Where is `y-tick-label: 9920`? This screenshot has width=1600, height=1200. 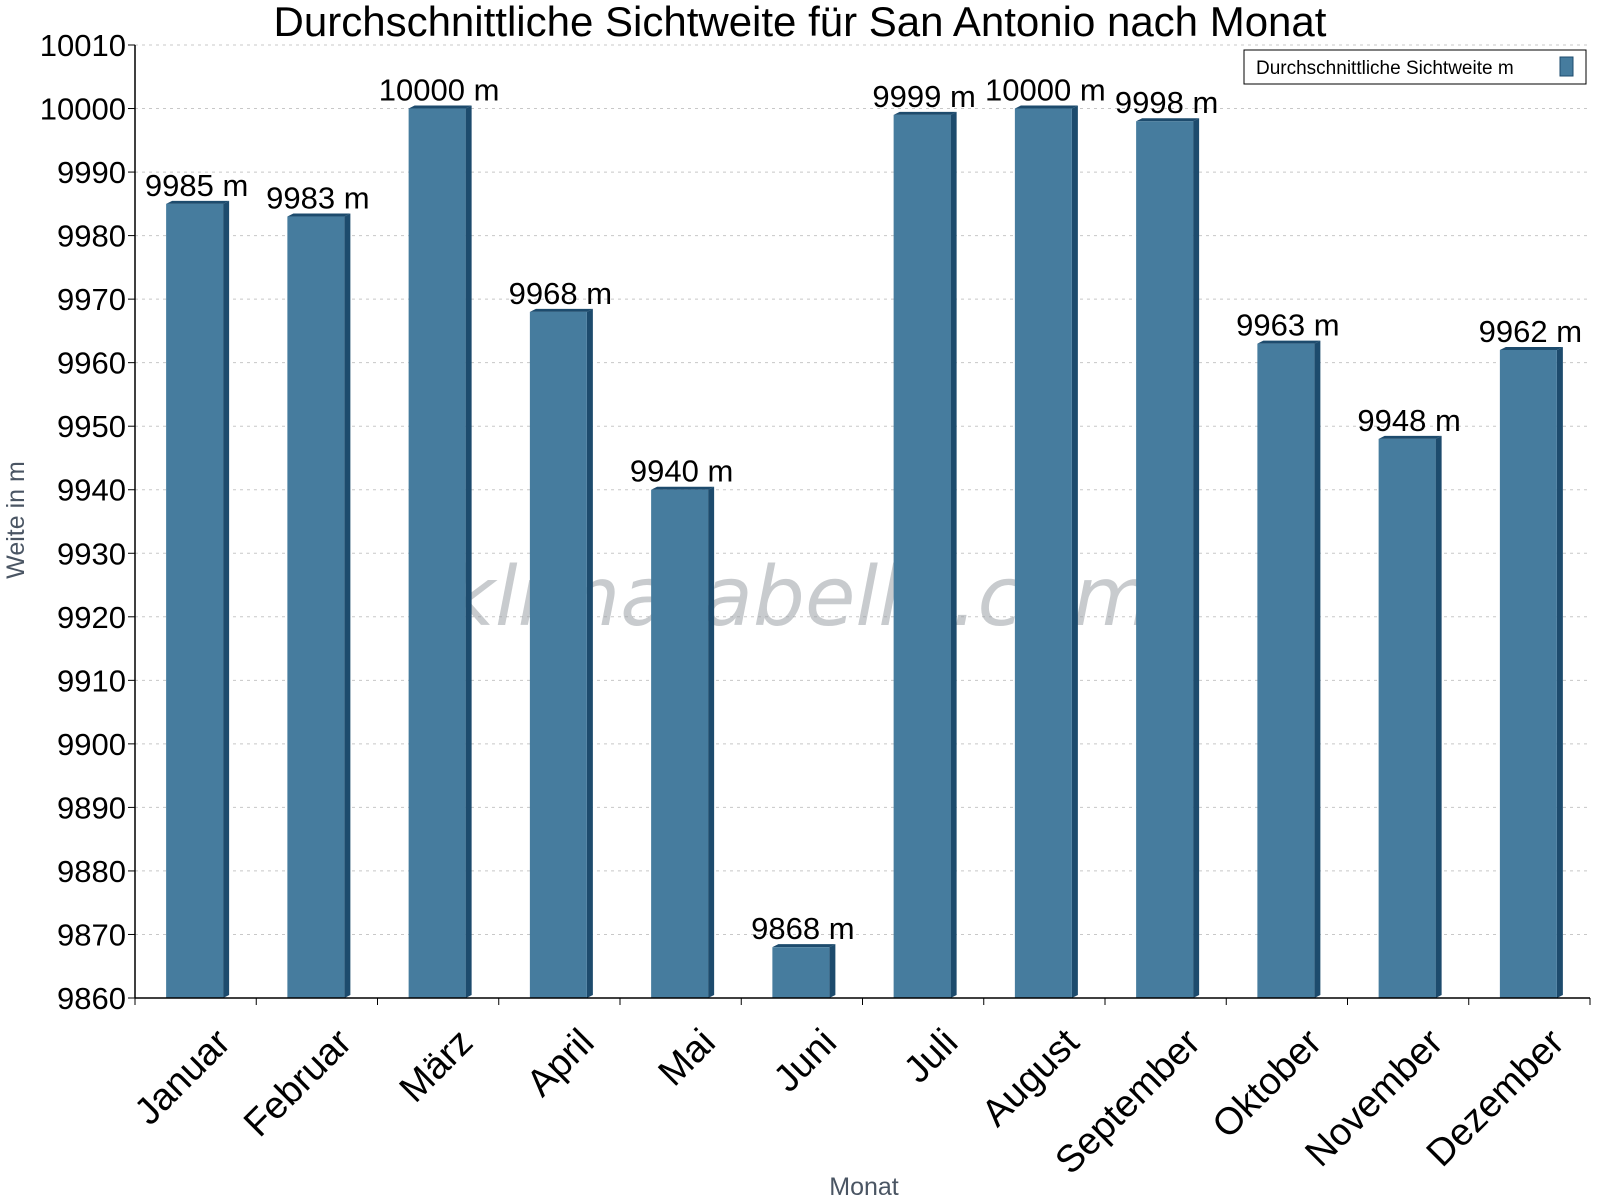 y-tick-label: 9920 is located at coordinates (91, 617).